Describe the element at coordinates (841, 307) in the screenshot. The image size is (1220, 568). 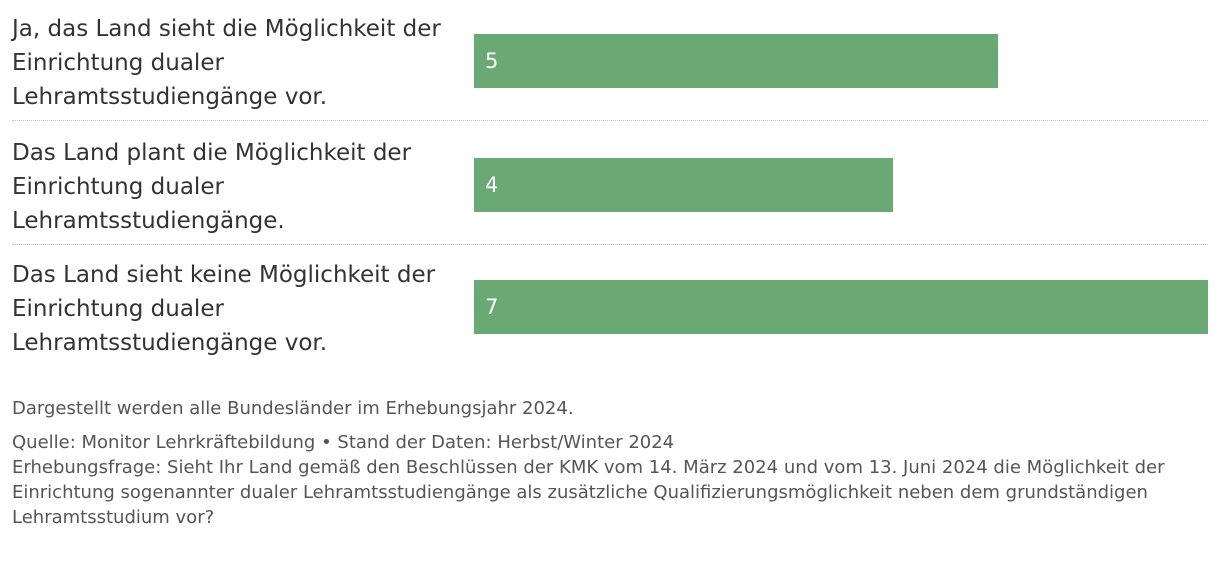
I see `bar: 7` at that location.